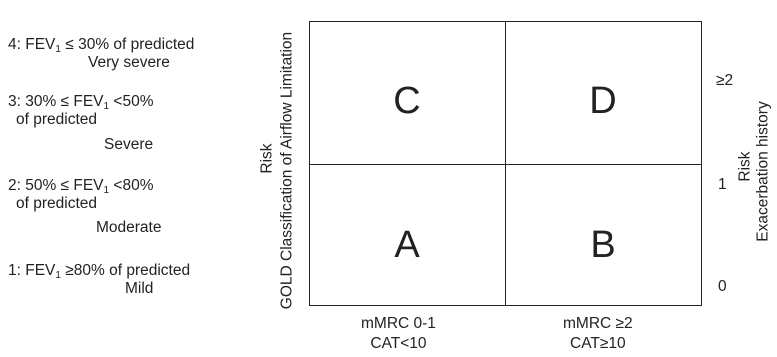 Image resolution: width=777 pixels, height=357 pixels. What do you see at coordinates (81, 102) in the screenshot?
I see `grade-3-criteria: 3: 30% ≤ FEV1 <50%` at bounding box center [81, 102].